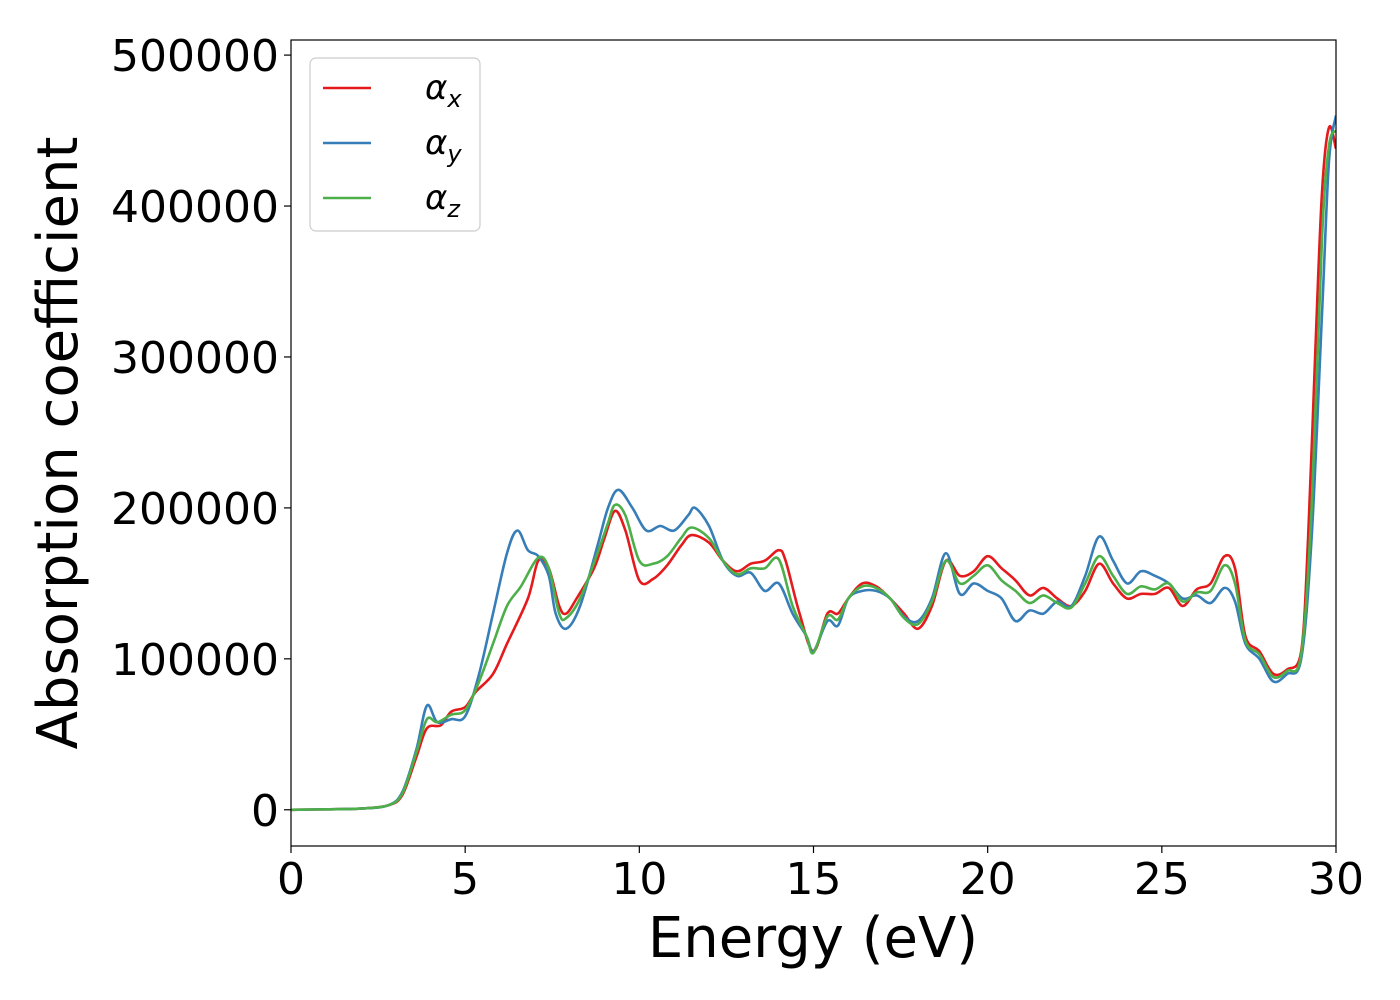 Image resolution: width=1400 pixels, height=1000 pixels. What do you see at coordinates (58, 443) in the screenshot?
I see `y-axis-title: Absorption coefficient` at bounding box center [58, 443].